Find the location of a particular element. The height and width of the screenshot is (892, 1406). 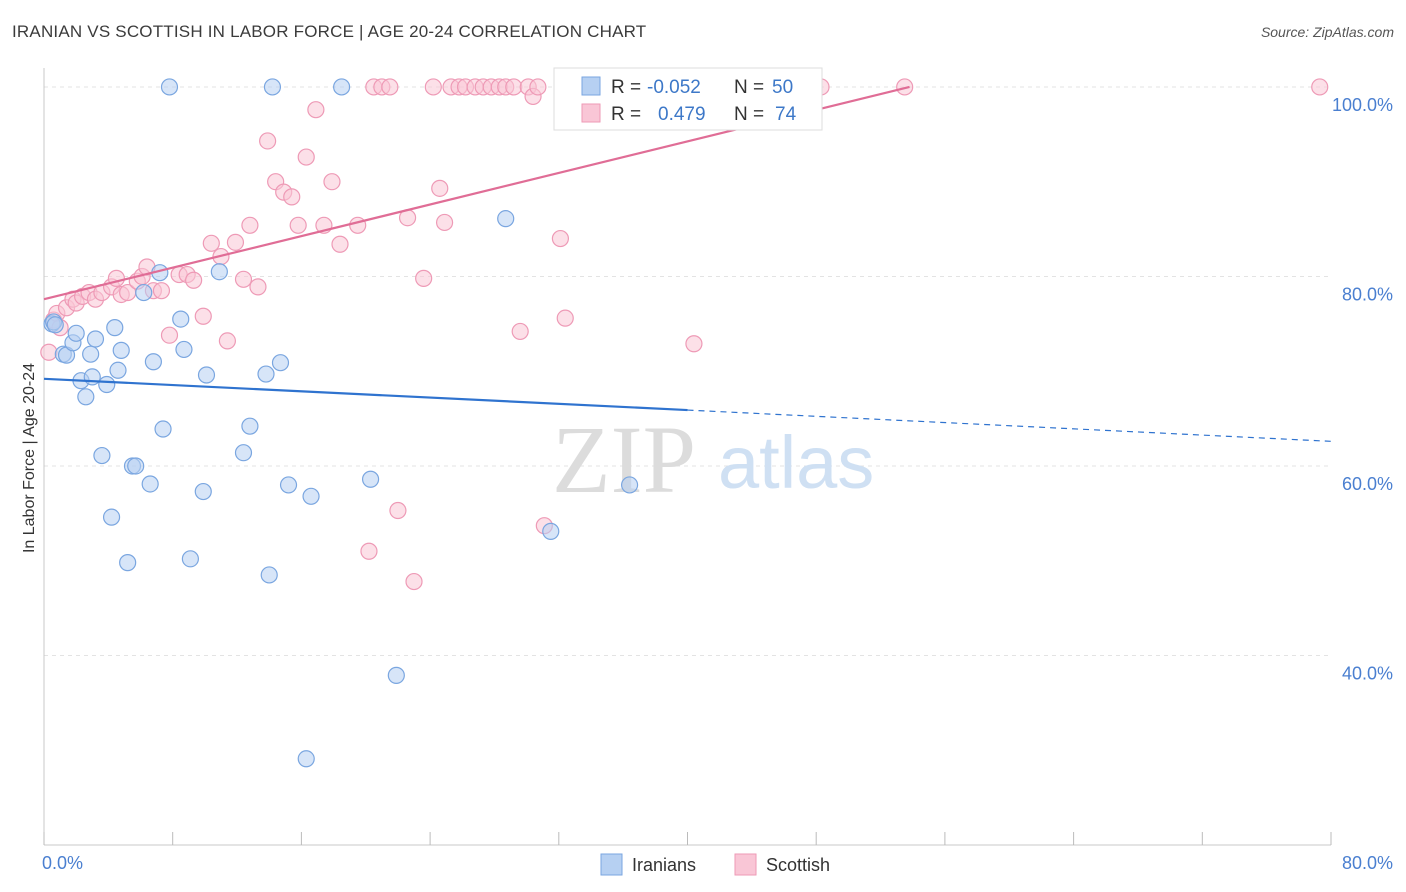

y-tick-labels: 40.0% 60.0% 80.0% 100.0% is located at coordinates (1362, 389).